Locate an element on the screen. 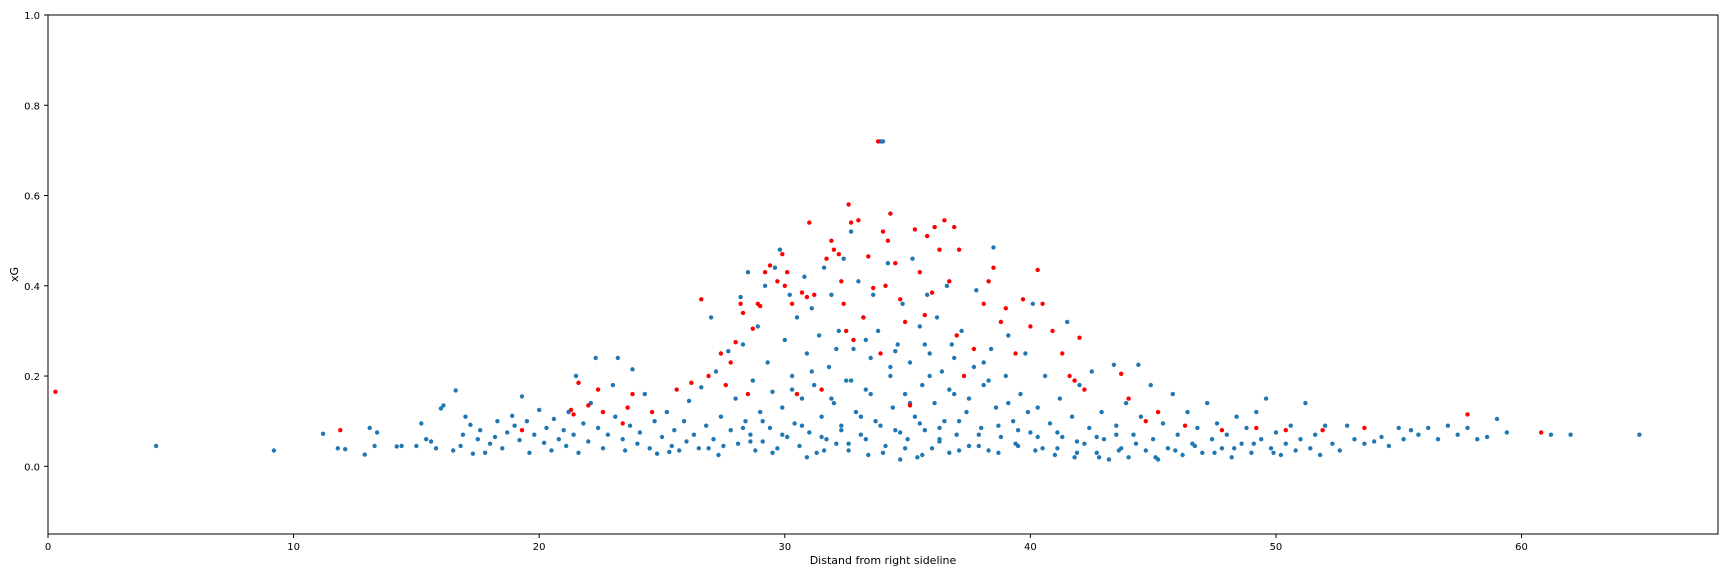  x-tick-label: 50 is located at coordinates (1276, 547).